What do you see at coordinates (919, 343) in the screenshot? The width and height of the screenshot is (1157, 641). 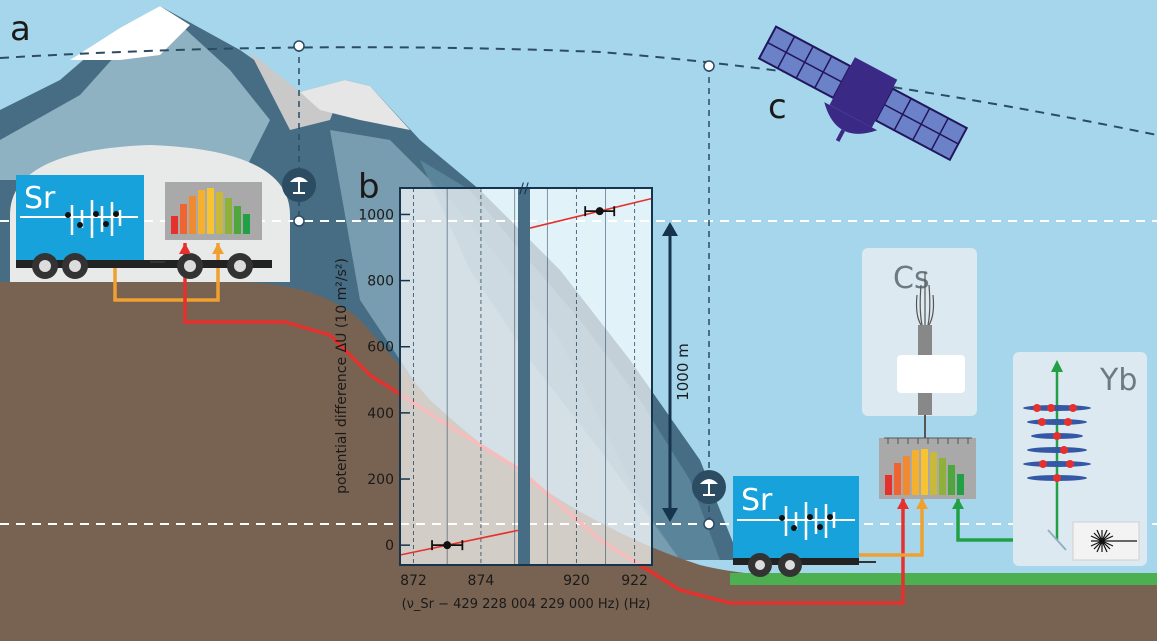 I see `cs-clock: Cs` at bounding box center [919, 343].